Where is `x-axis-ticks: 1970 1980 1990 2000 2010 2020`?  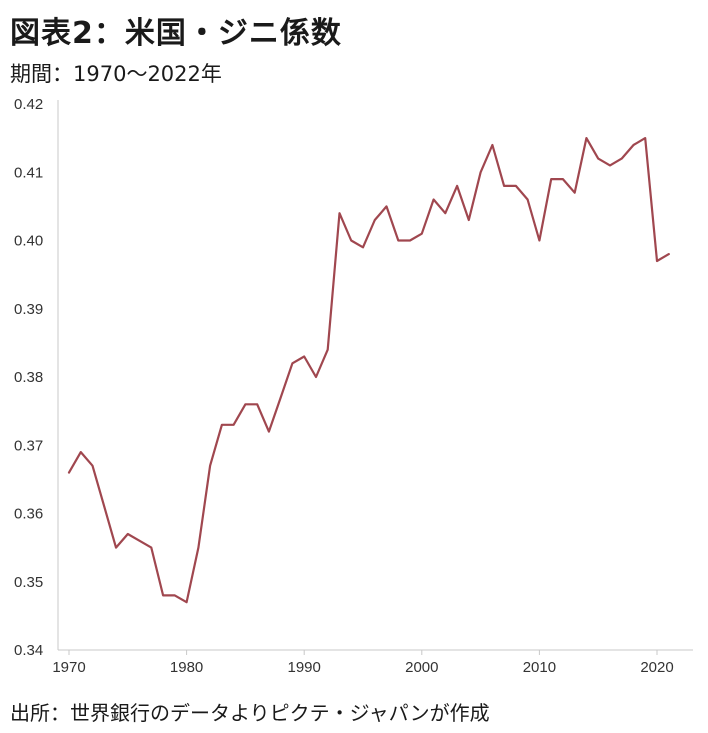
x-axis-ticks: 1970 1980 1990 2000 2010 2020 is located at coordinates (363, 663).